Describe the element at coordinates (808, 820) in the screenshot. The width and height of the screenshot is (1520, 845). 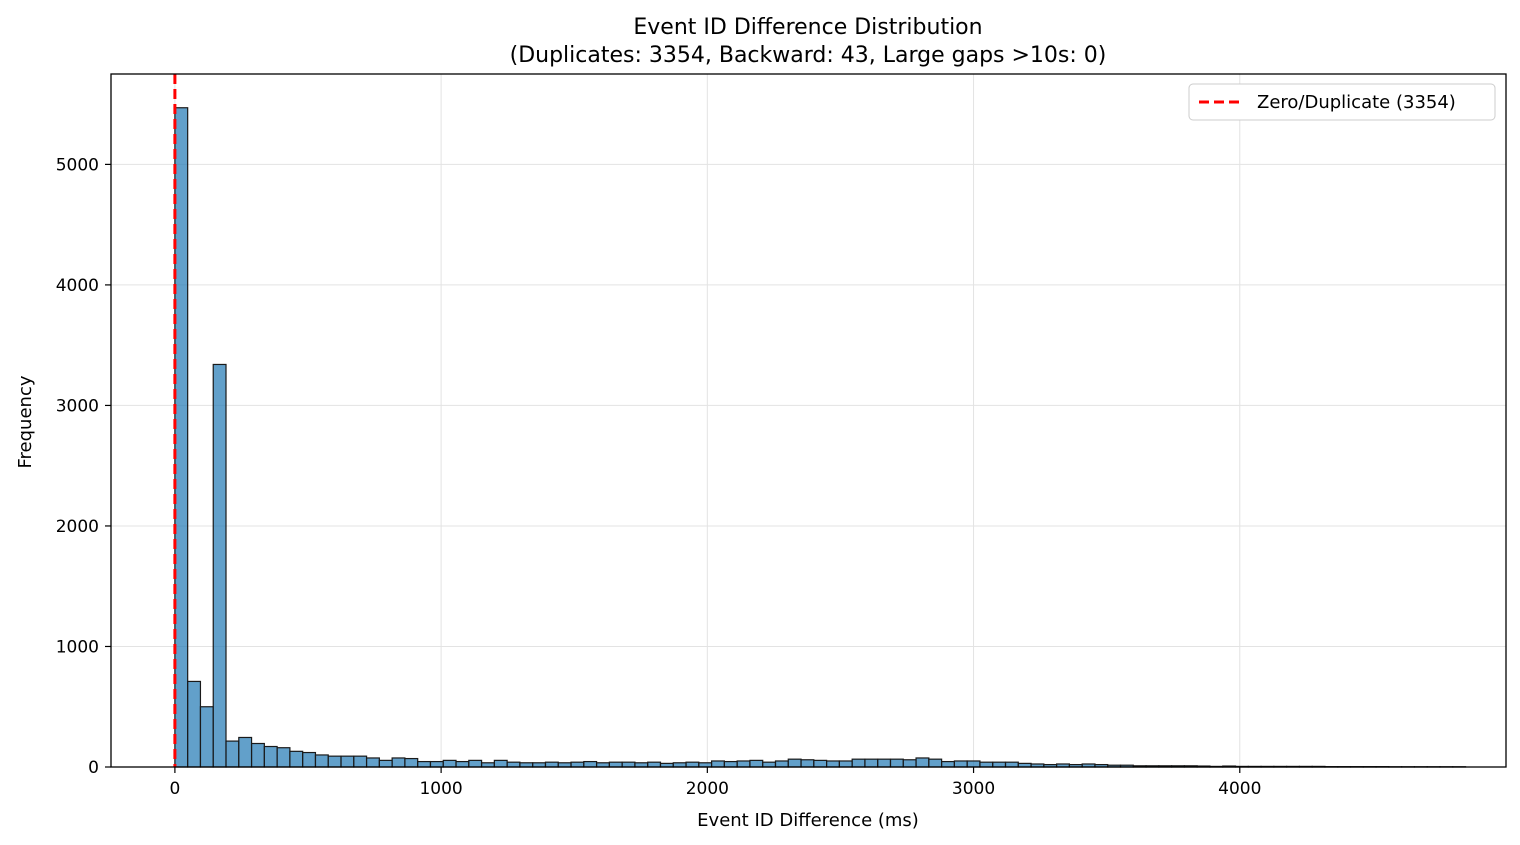
I see `x-axis-label: Event ID Difference (ms)` at that location.